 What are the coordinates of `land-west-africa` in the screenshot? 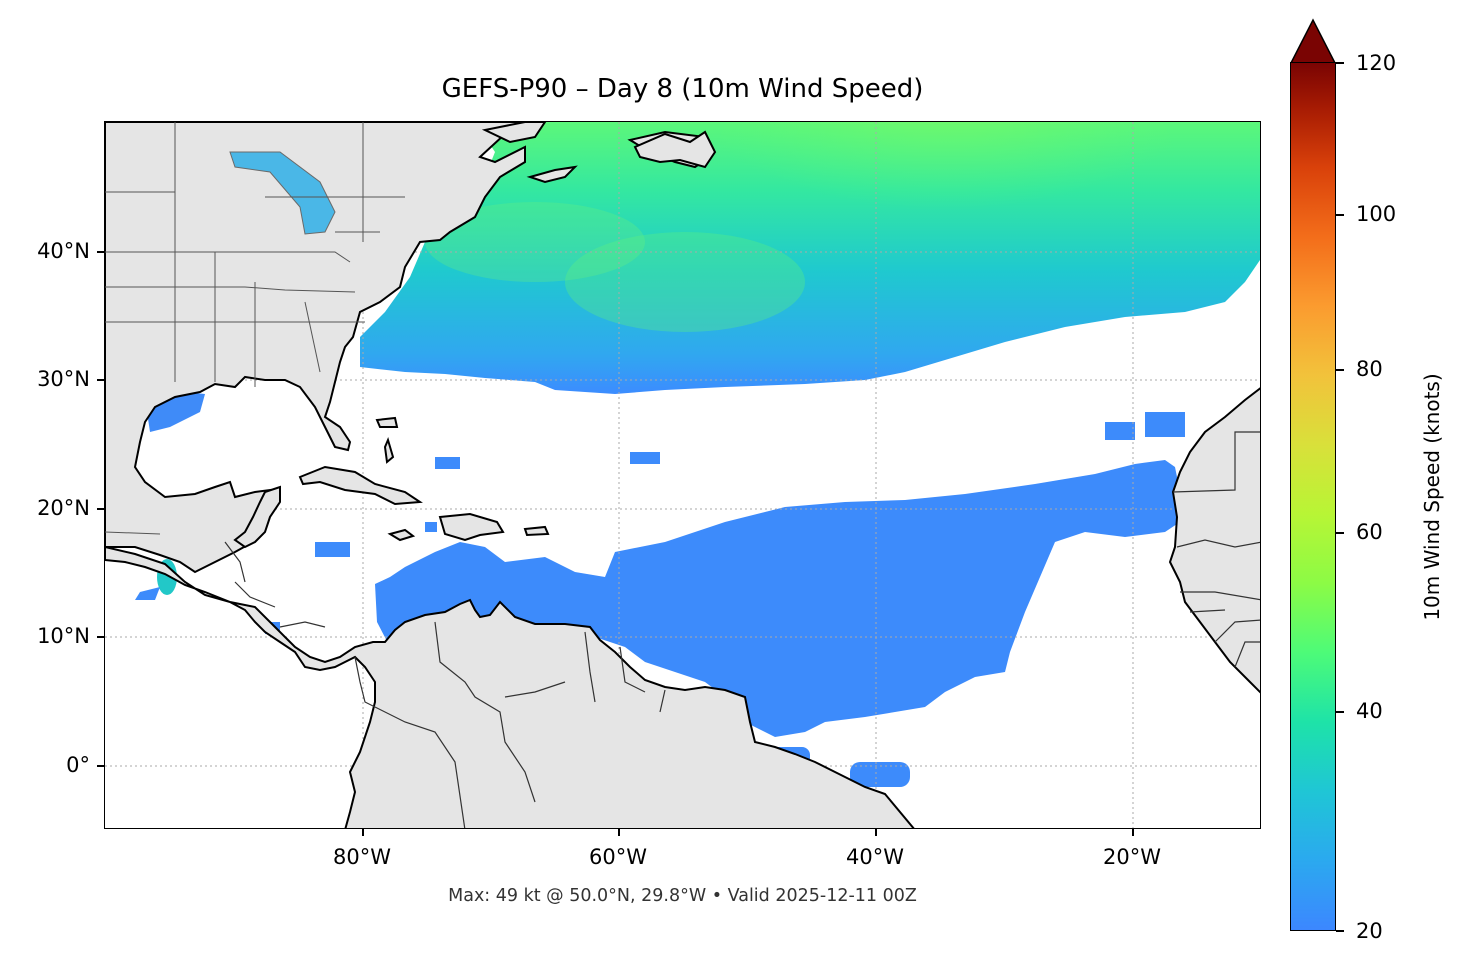 It's located at (1214, 540).